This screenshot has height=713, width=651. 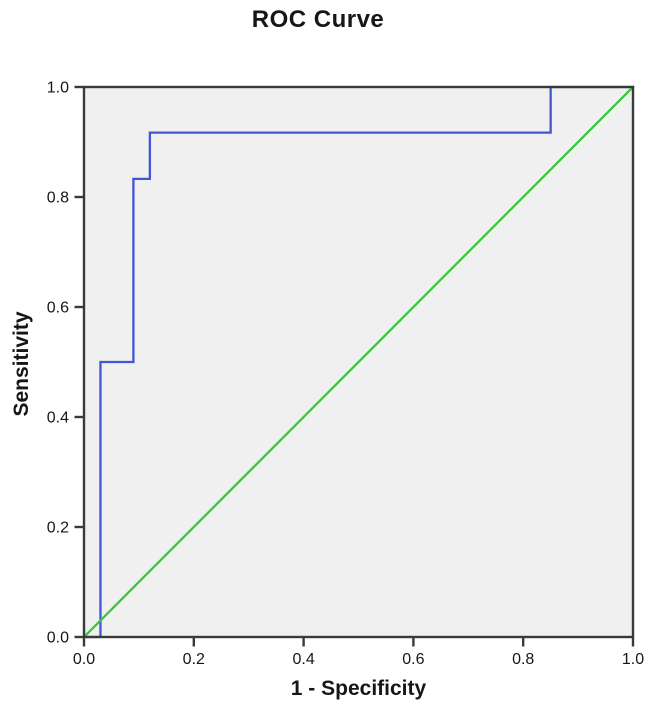 I want to click on y-axis-label: Sensitivity, so click(x=21, y=364).